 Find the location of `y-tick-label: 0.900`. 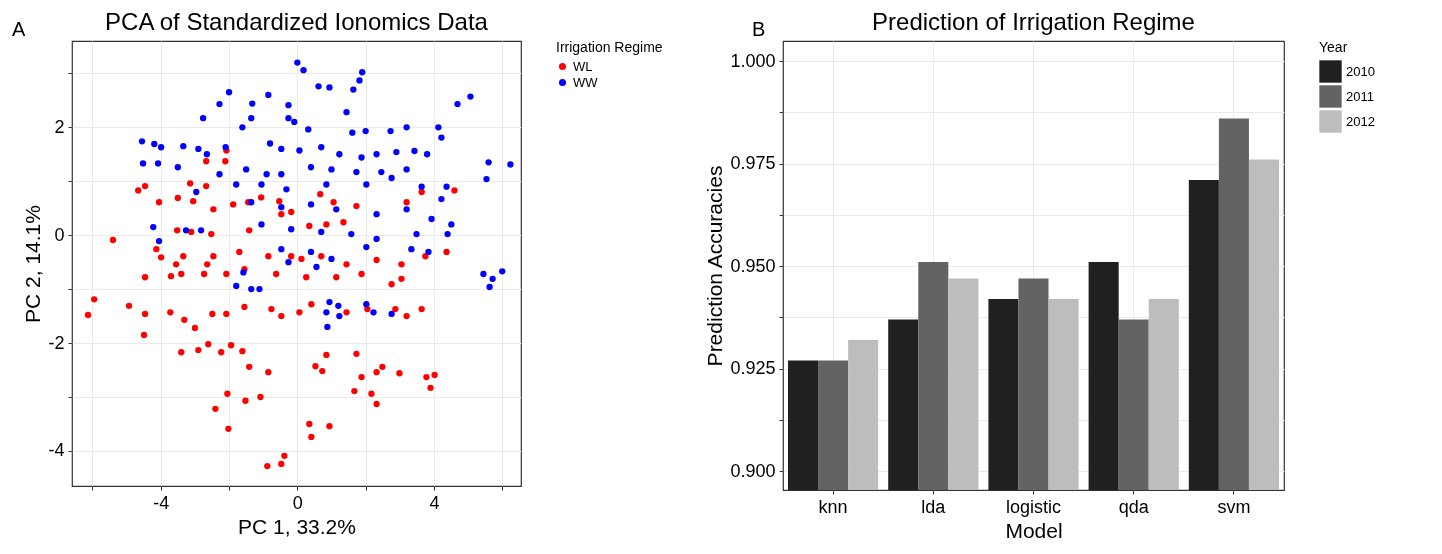

y-tick-label: 0.900 is located at coordinates (753, 470).